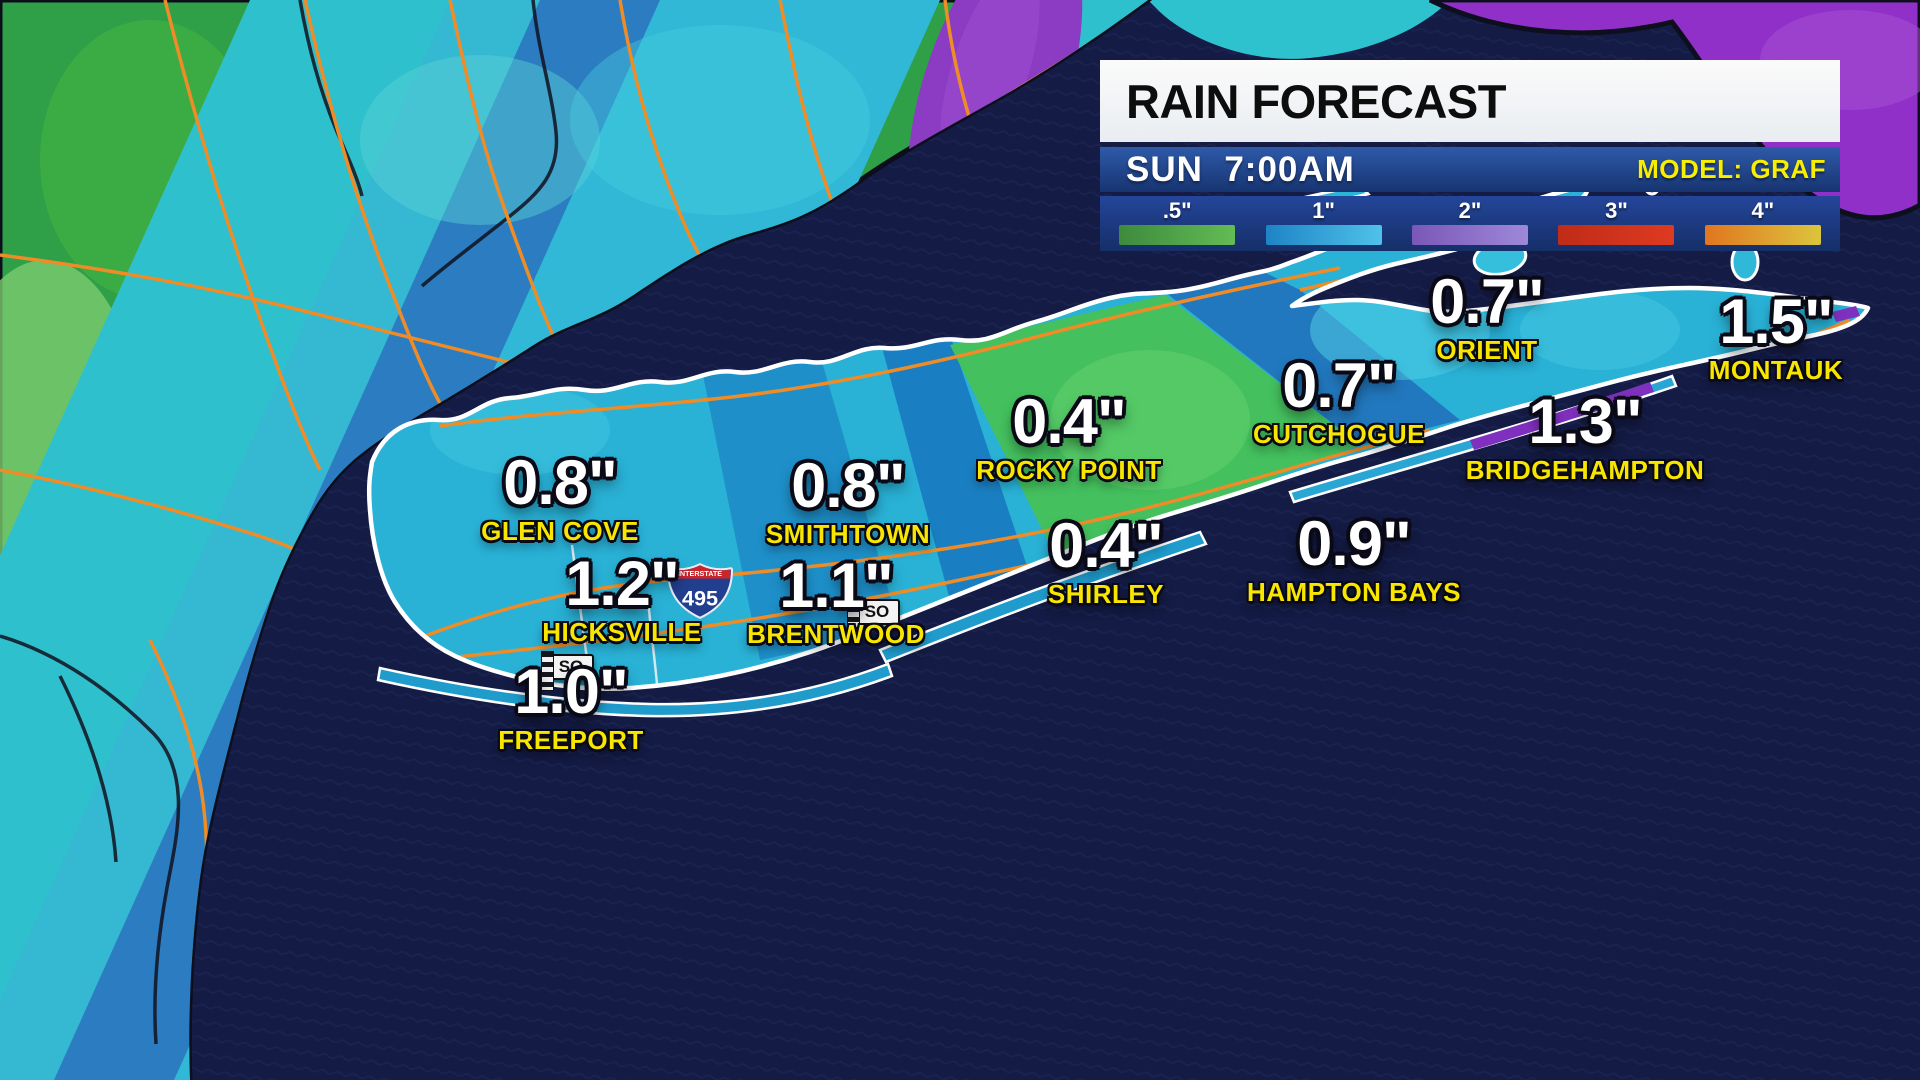 This screenshot has height=1080, width=1920. What do you see at coordinates (1323, 210) in the screenshot?
I see `scale-tick-label: 1"` at bounding box center [1323, 210].